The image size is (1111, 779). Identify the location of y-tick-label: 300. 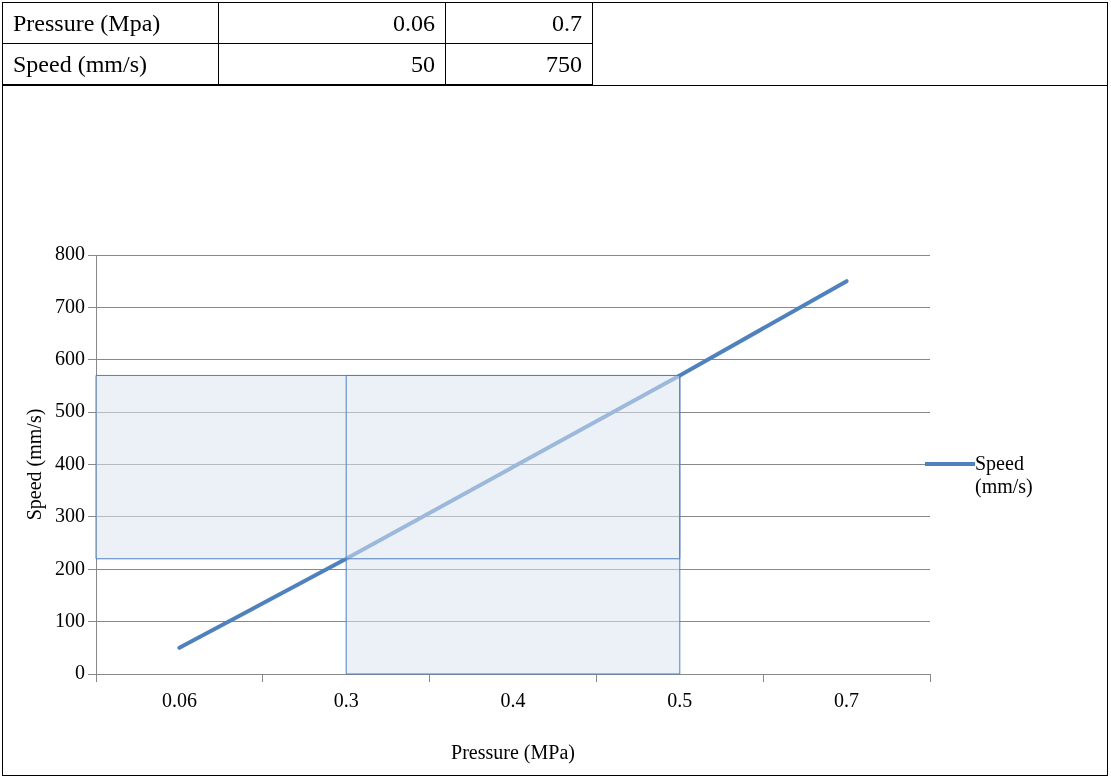
(70, 515).